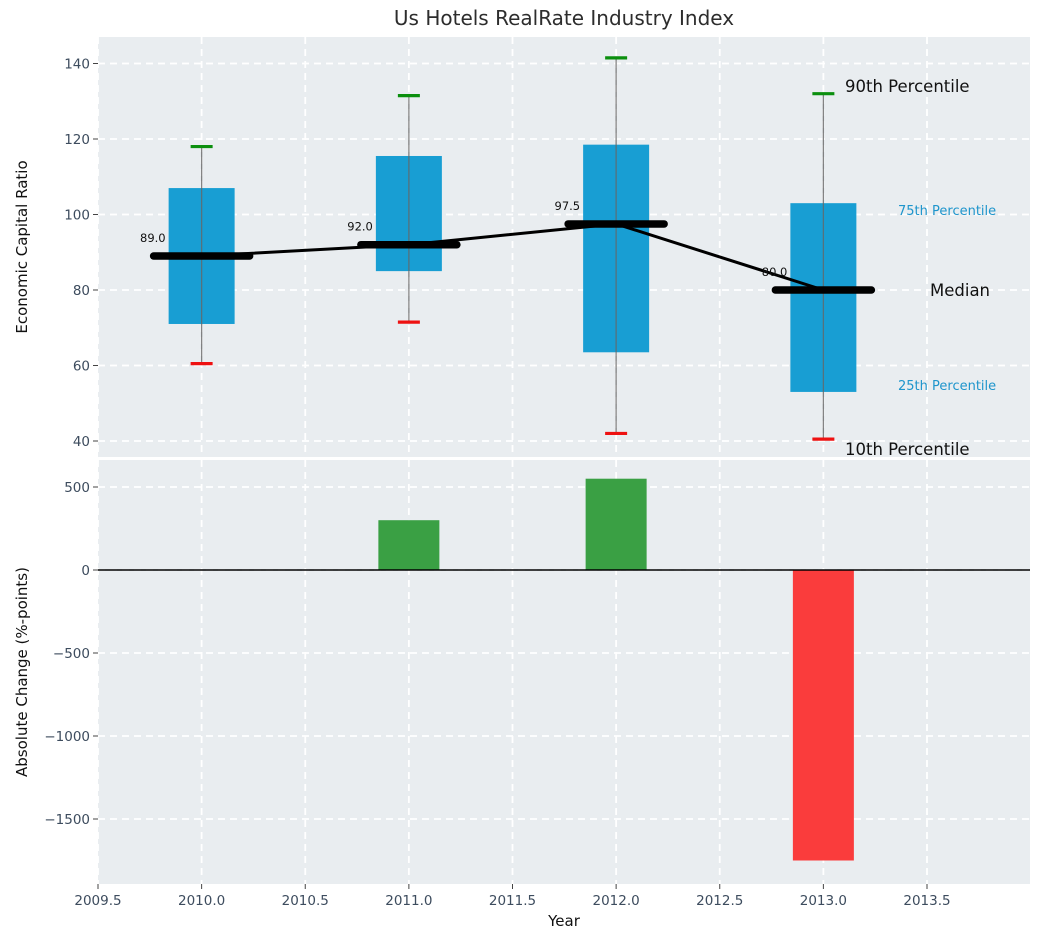  Describe the element at coordinates (907, 86) in the screenshot. I see `percentile-annotation: 90th Percentile` at that location.